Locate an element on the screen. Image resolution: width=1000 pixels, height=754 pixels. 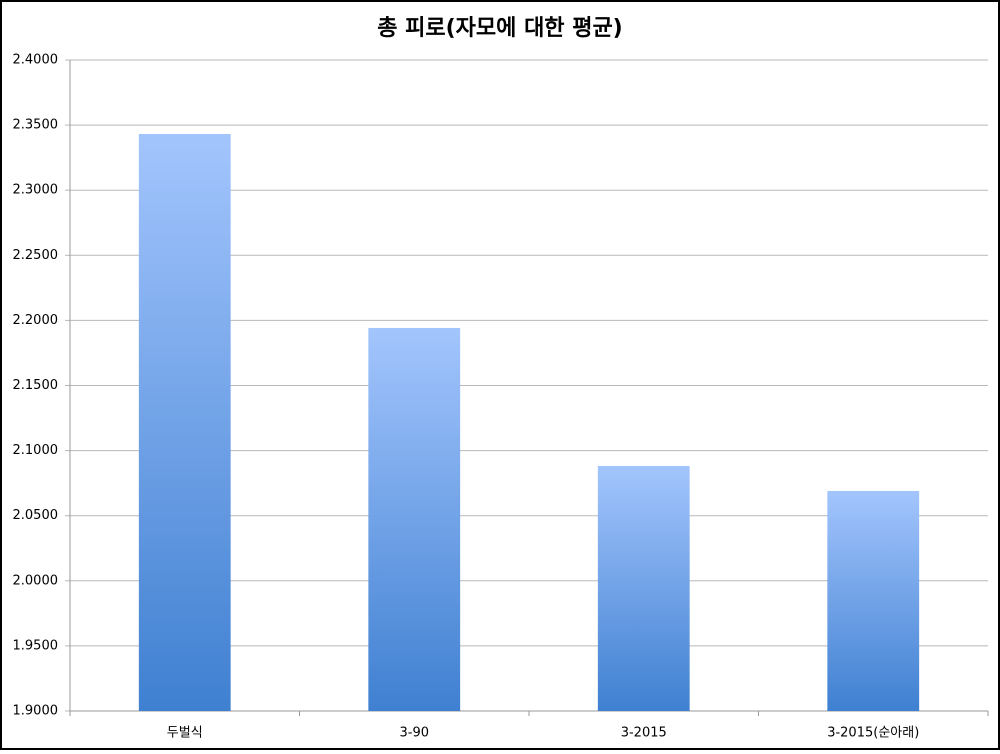
chart-title: 총 피로(자모에 대한 평균) is located at coordinates (500, 28).